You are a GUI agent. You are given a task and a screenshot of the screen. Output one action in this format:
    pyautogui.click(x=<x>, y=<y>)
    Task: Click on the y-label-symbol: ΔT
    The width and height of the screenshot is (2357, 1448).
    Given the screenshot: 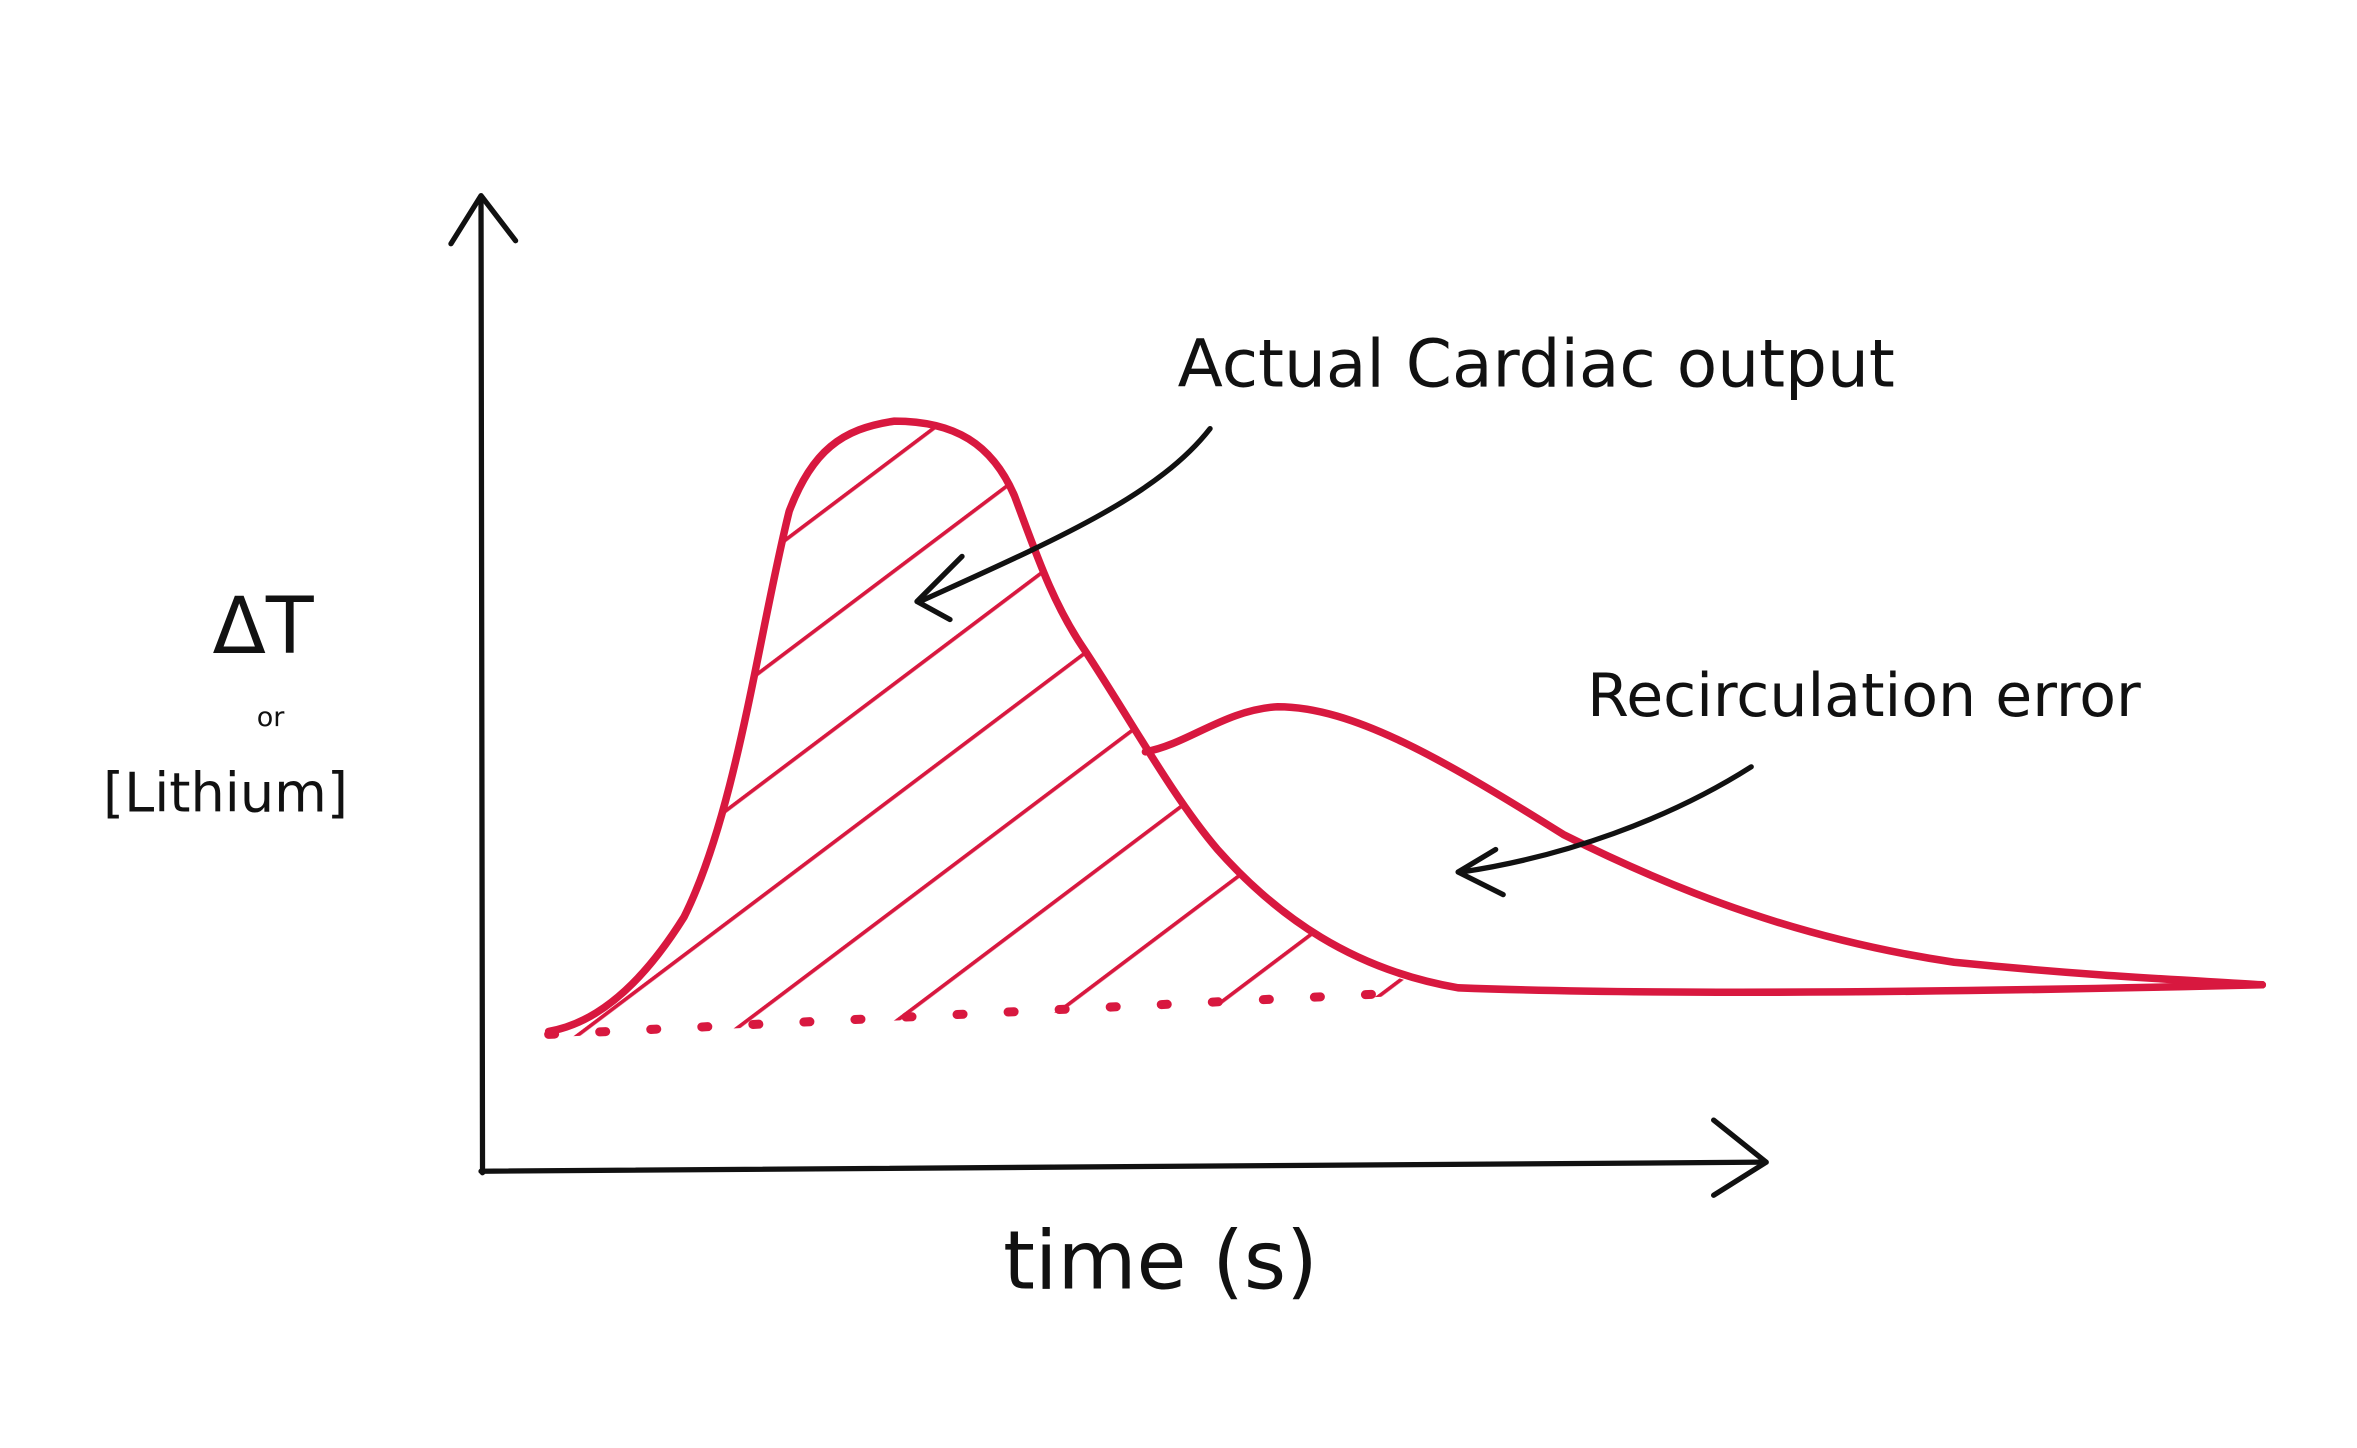 What is the action you would take?
    pyautogui.click(x=262, y=626)
    